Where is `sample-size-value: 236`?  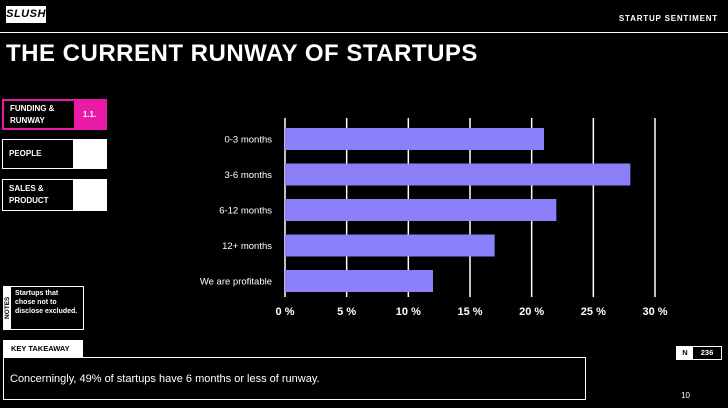 sample-size-value: 236 is located at coordinates (707, 352).